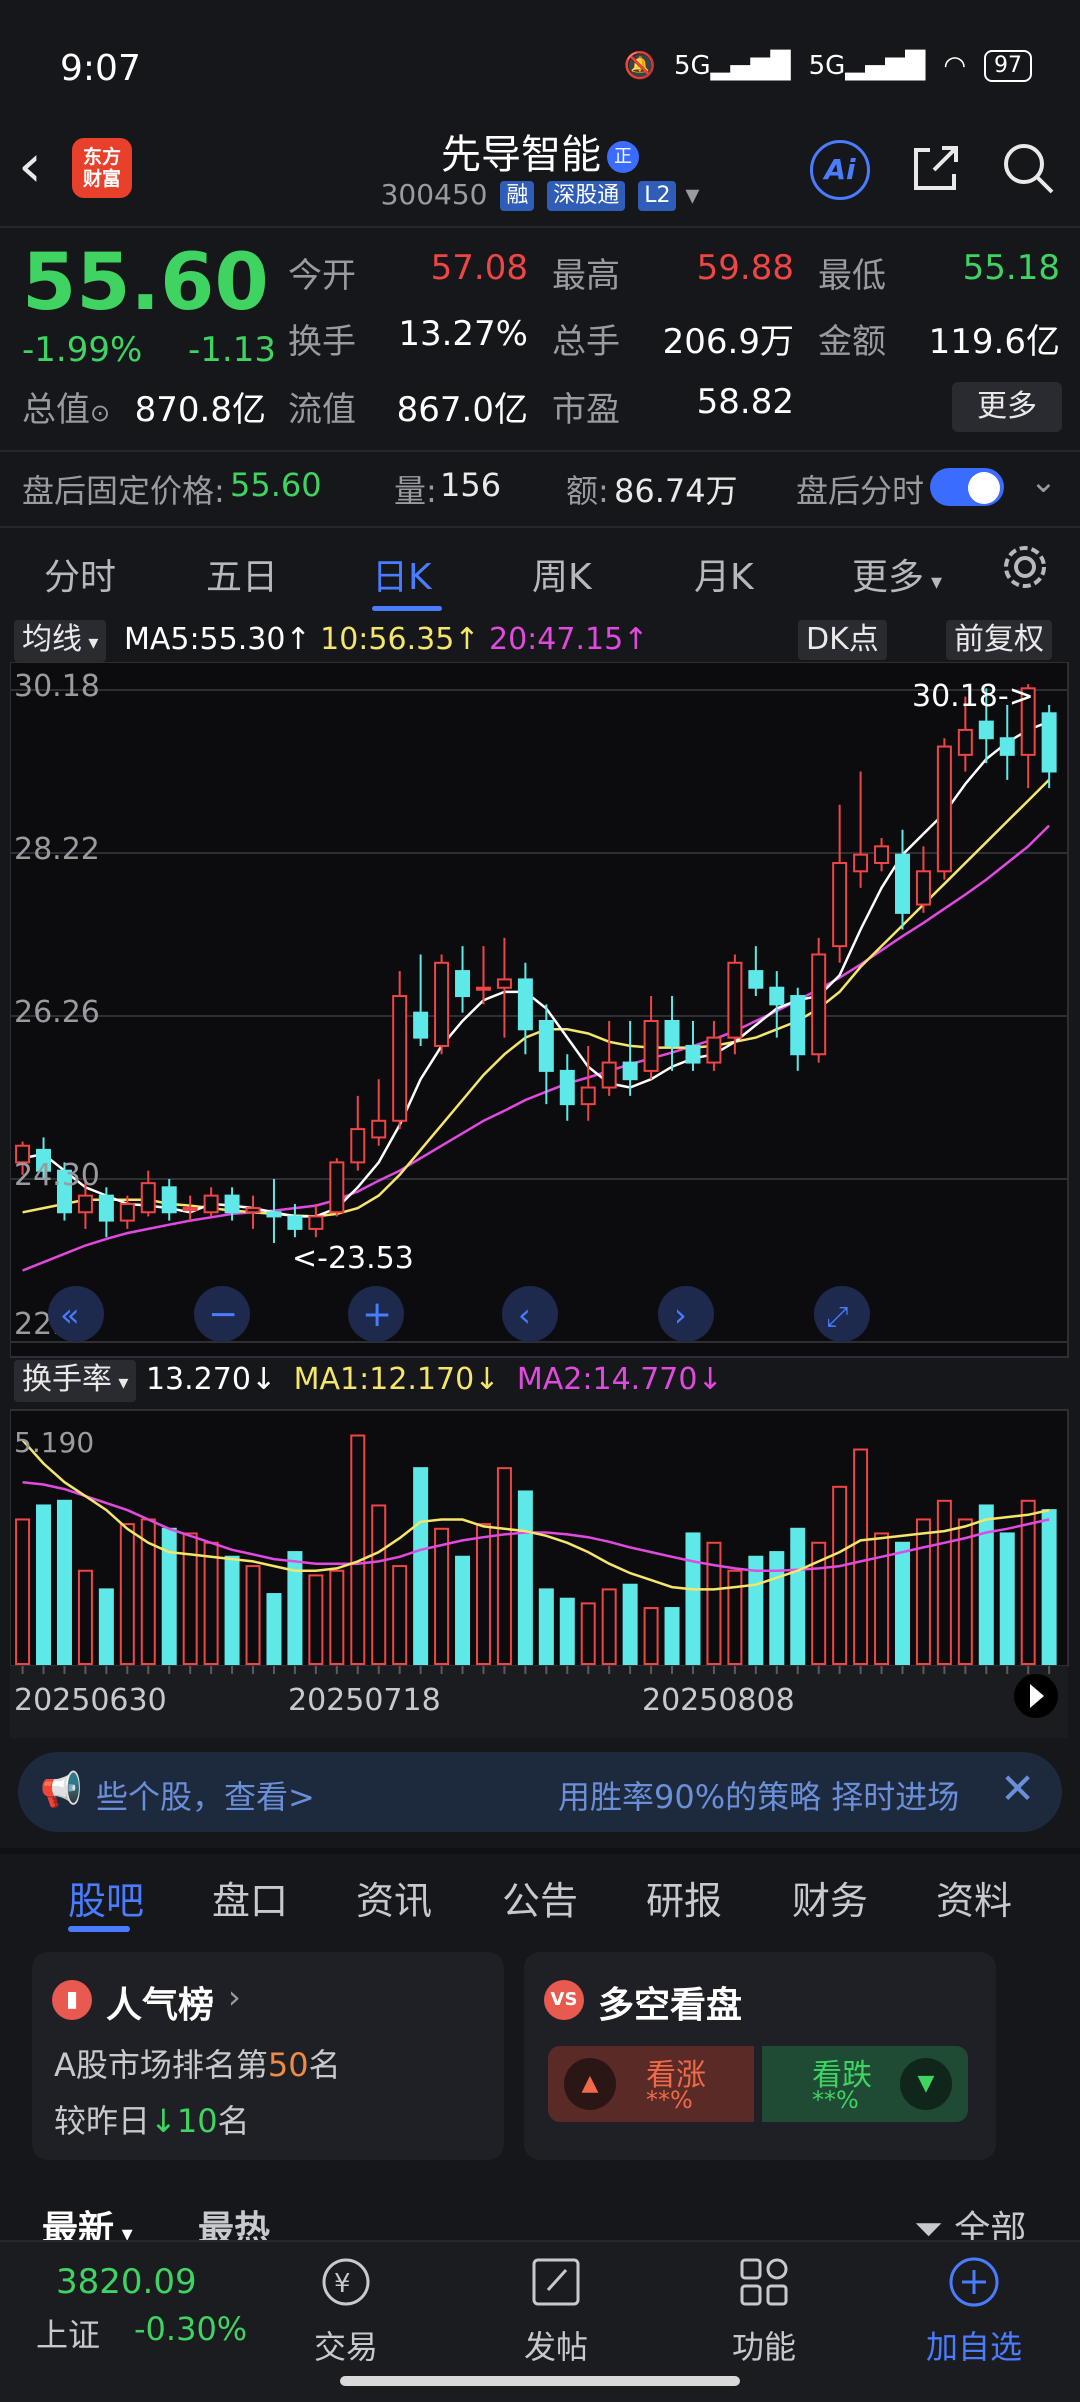 The height and width of the screenshot is (2402, 1080). Describe the element at coordinates (197, 2065) in the screenshot. I see `rank-text: A股市场排名第50名` at that location.